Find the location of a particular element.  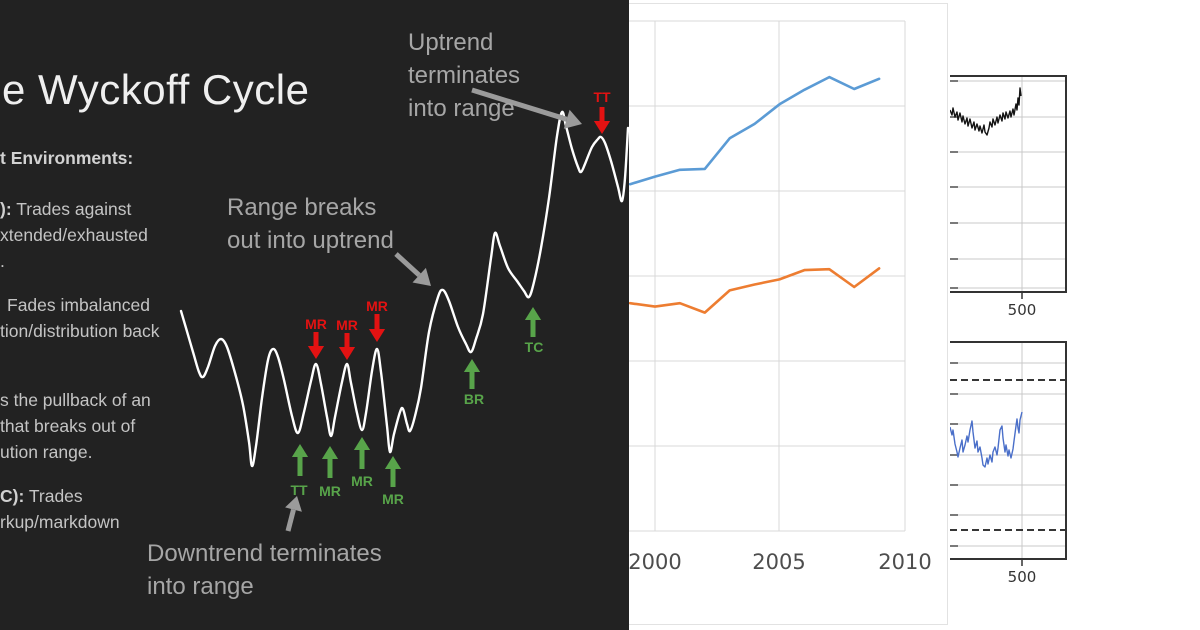

mr-green-arrow-3-head is located at coordinates (393, 462).